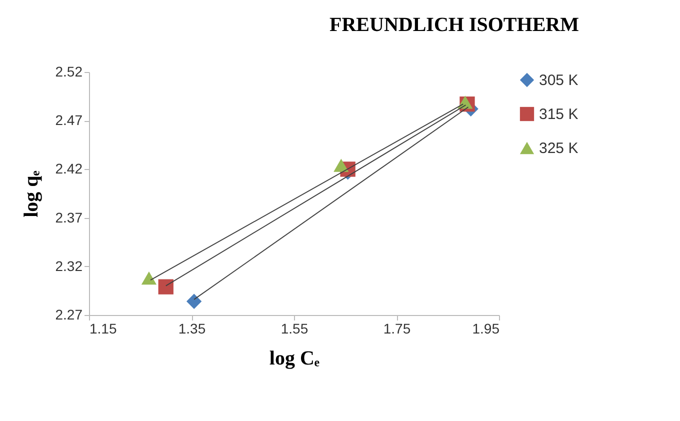 This screenshot has height=421, width=680. What do you see at coordinates (69, 120) in the screenshot?
I see `y-tick-label: 2.47` at bounding box center [69, 120].